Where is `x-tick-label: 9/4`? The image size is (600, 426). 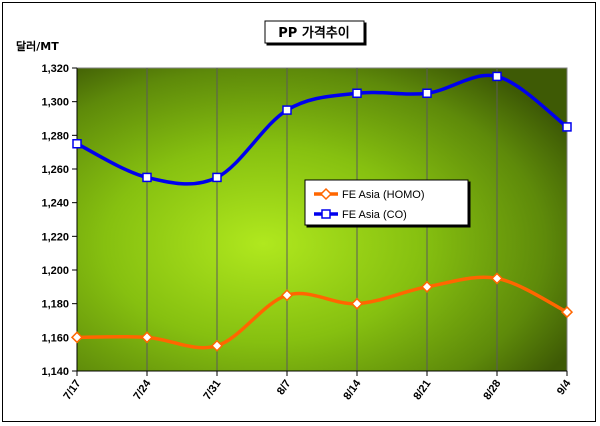 x-tick-label: 9/4 is located at coordinates (564, 387).